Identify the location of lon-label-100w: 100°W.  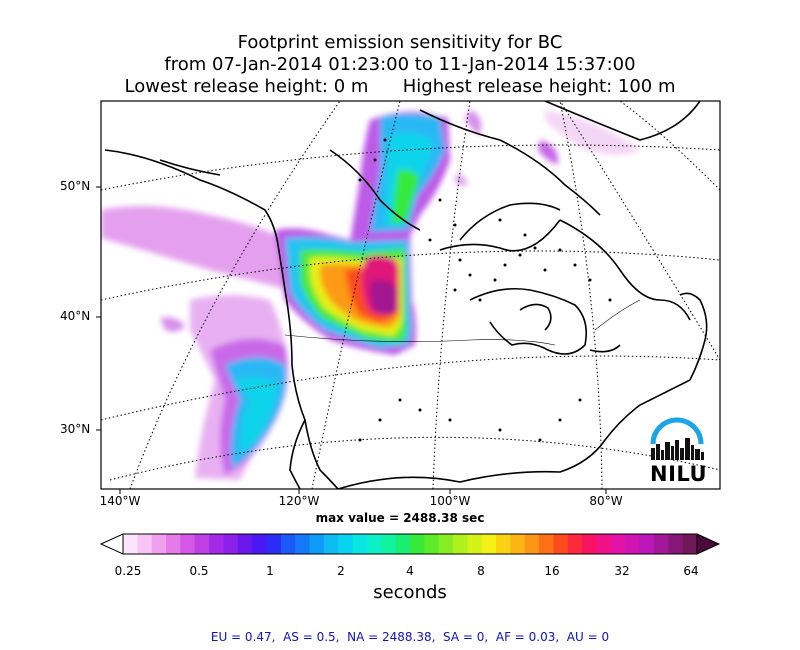
(450, 501).